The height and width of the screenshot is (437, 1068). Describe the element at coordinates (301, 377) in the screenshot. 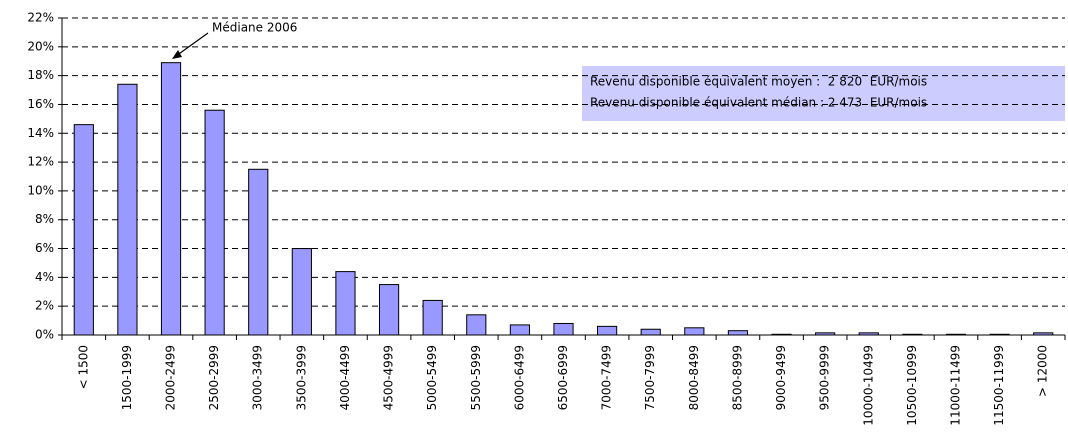

I see `x-tick-label: 3500-3999` at that location.